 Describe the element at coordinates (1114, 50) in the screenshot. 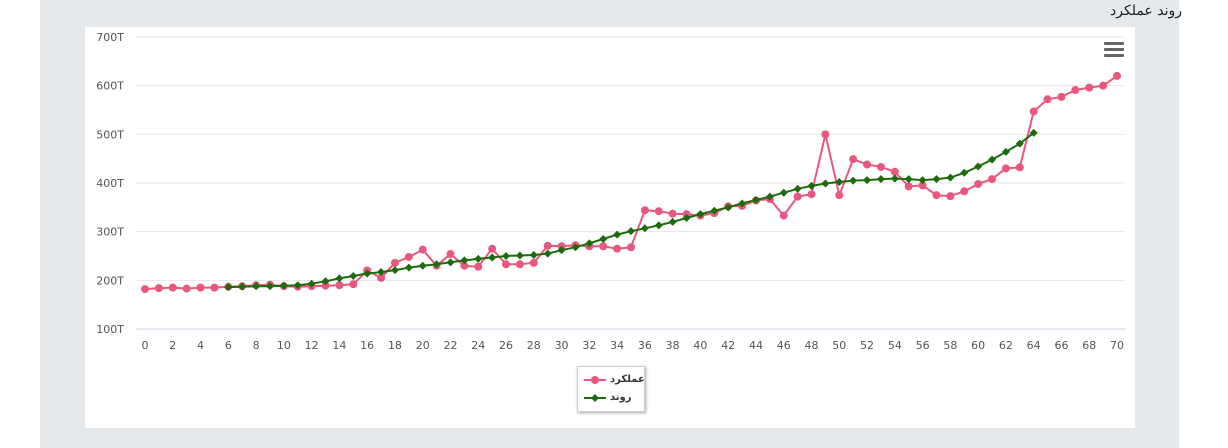

I see `chart-menu-button` at that location.